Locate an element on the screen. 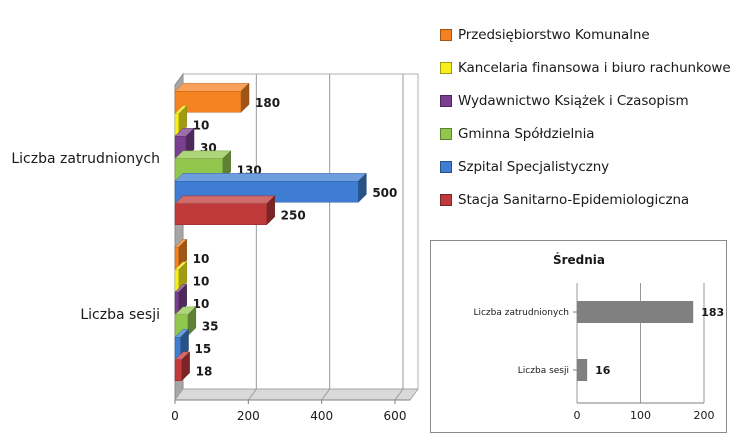 The width and height of the screenshot is (745, 443). plot-floor is located at coordinates (296, 394).